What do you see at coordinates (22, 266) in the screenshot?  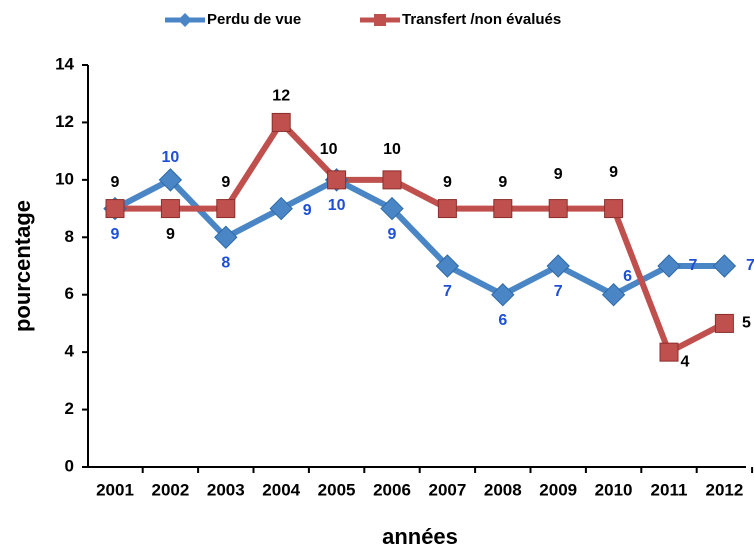 I see `y-axis-title: pourcentage` at bounding box center [22, 266].